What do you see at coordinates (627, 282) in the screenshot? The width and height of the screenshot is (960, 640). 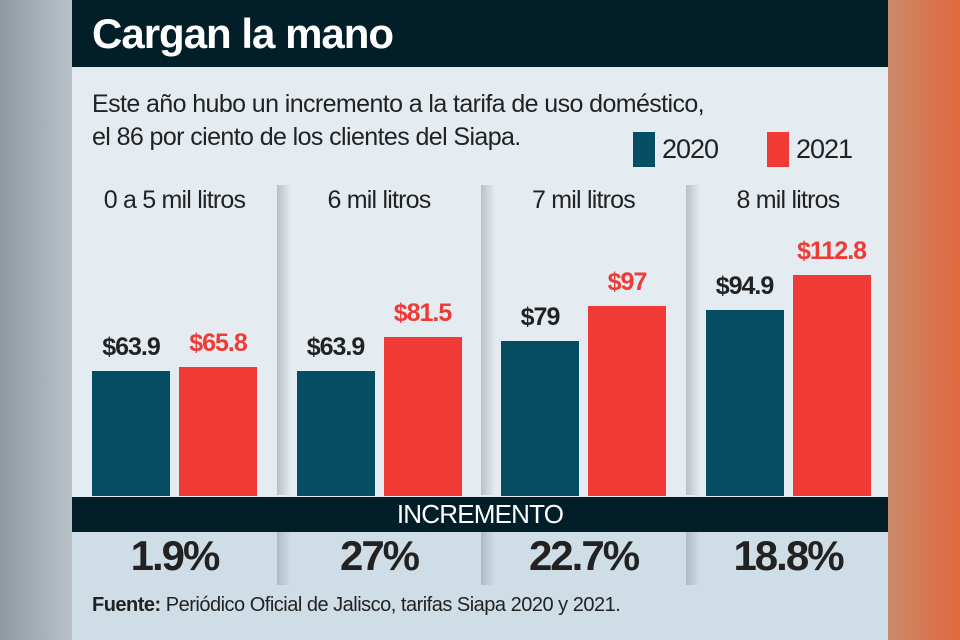 I see `data-label-2021: $97` at bounding box center [627, 282].